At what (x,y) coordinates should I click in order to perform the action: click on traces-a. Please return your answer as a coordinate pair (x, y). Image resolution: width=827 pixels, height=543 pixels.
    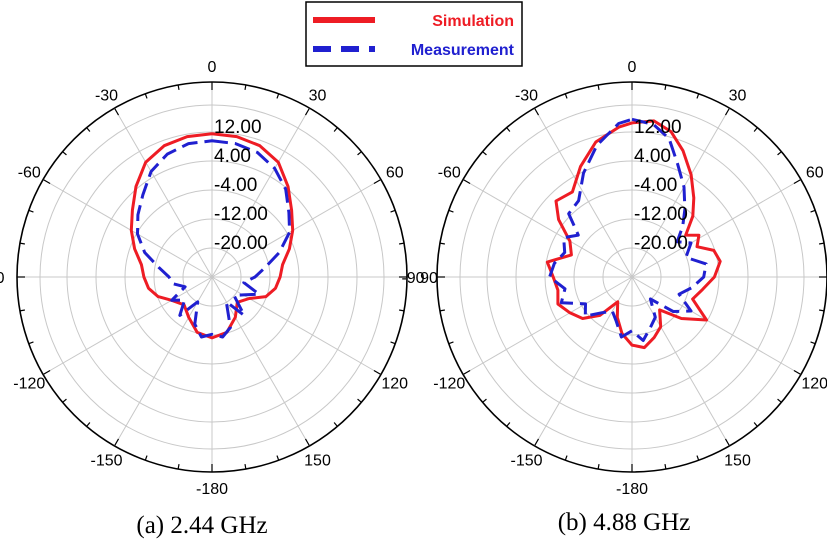
    Looking at the image, I should click on (212, 236).